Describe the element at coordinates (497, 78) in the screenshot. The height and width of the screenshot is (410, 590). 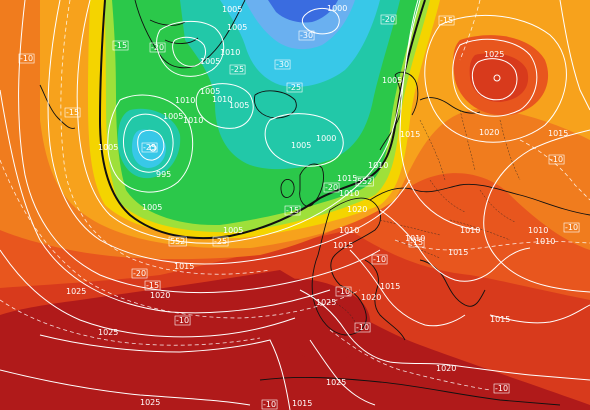
I see `high-pressure-center` at that location.